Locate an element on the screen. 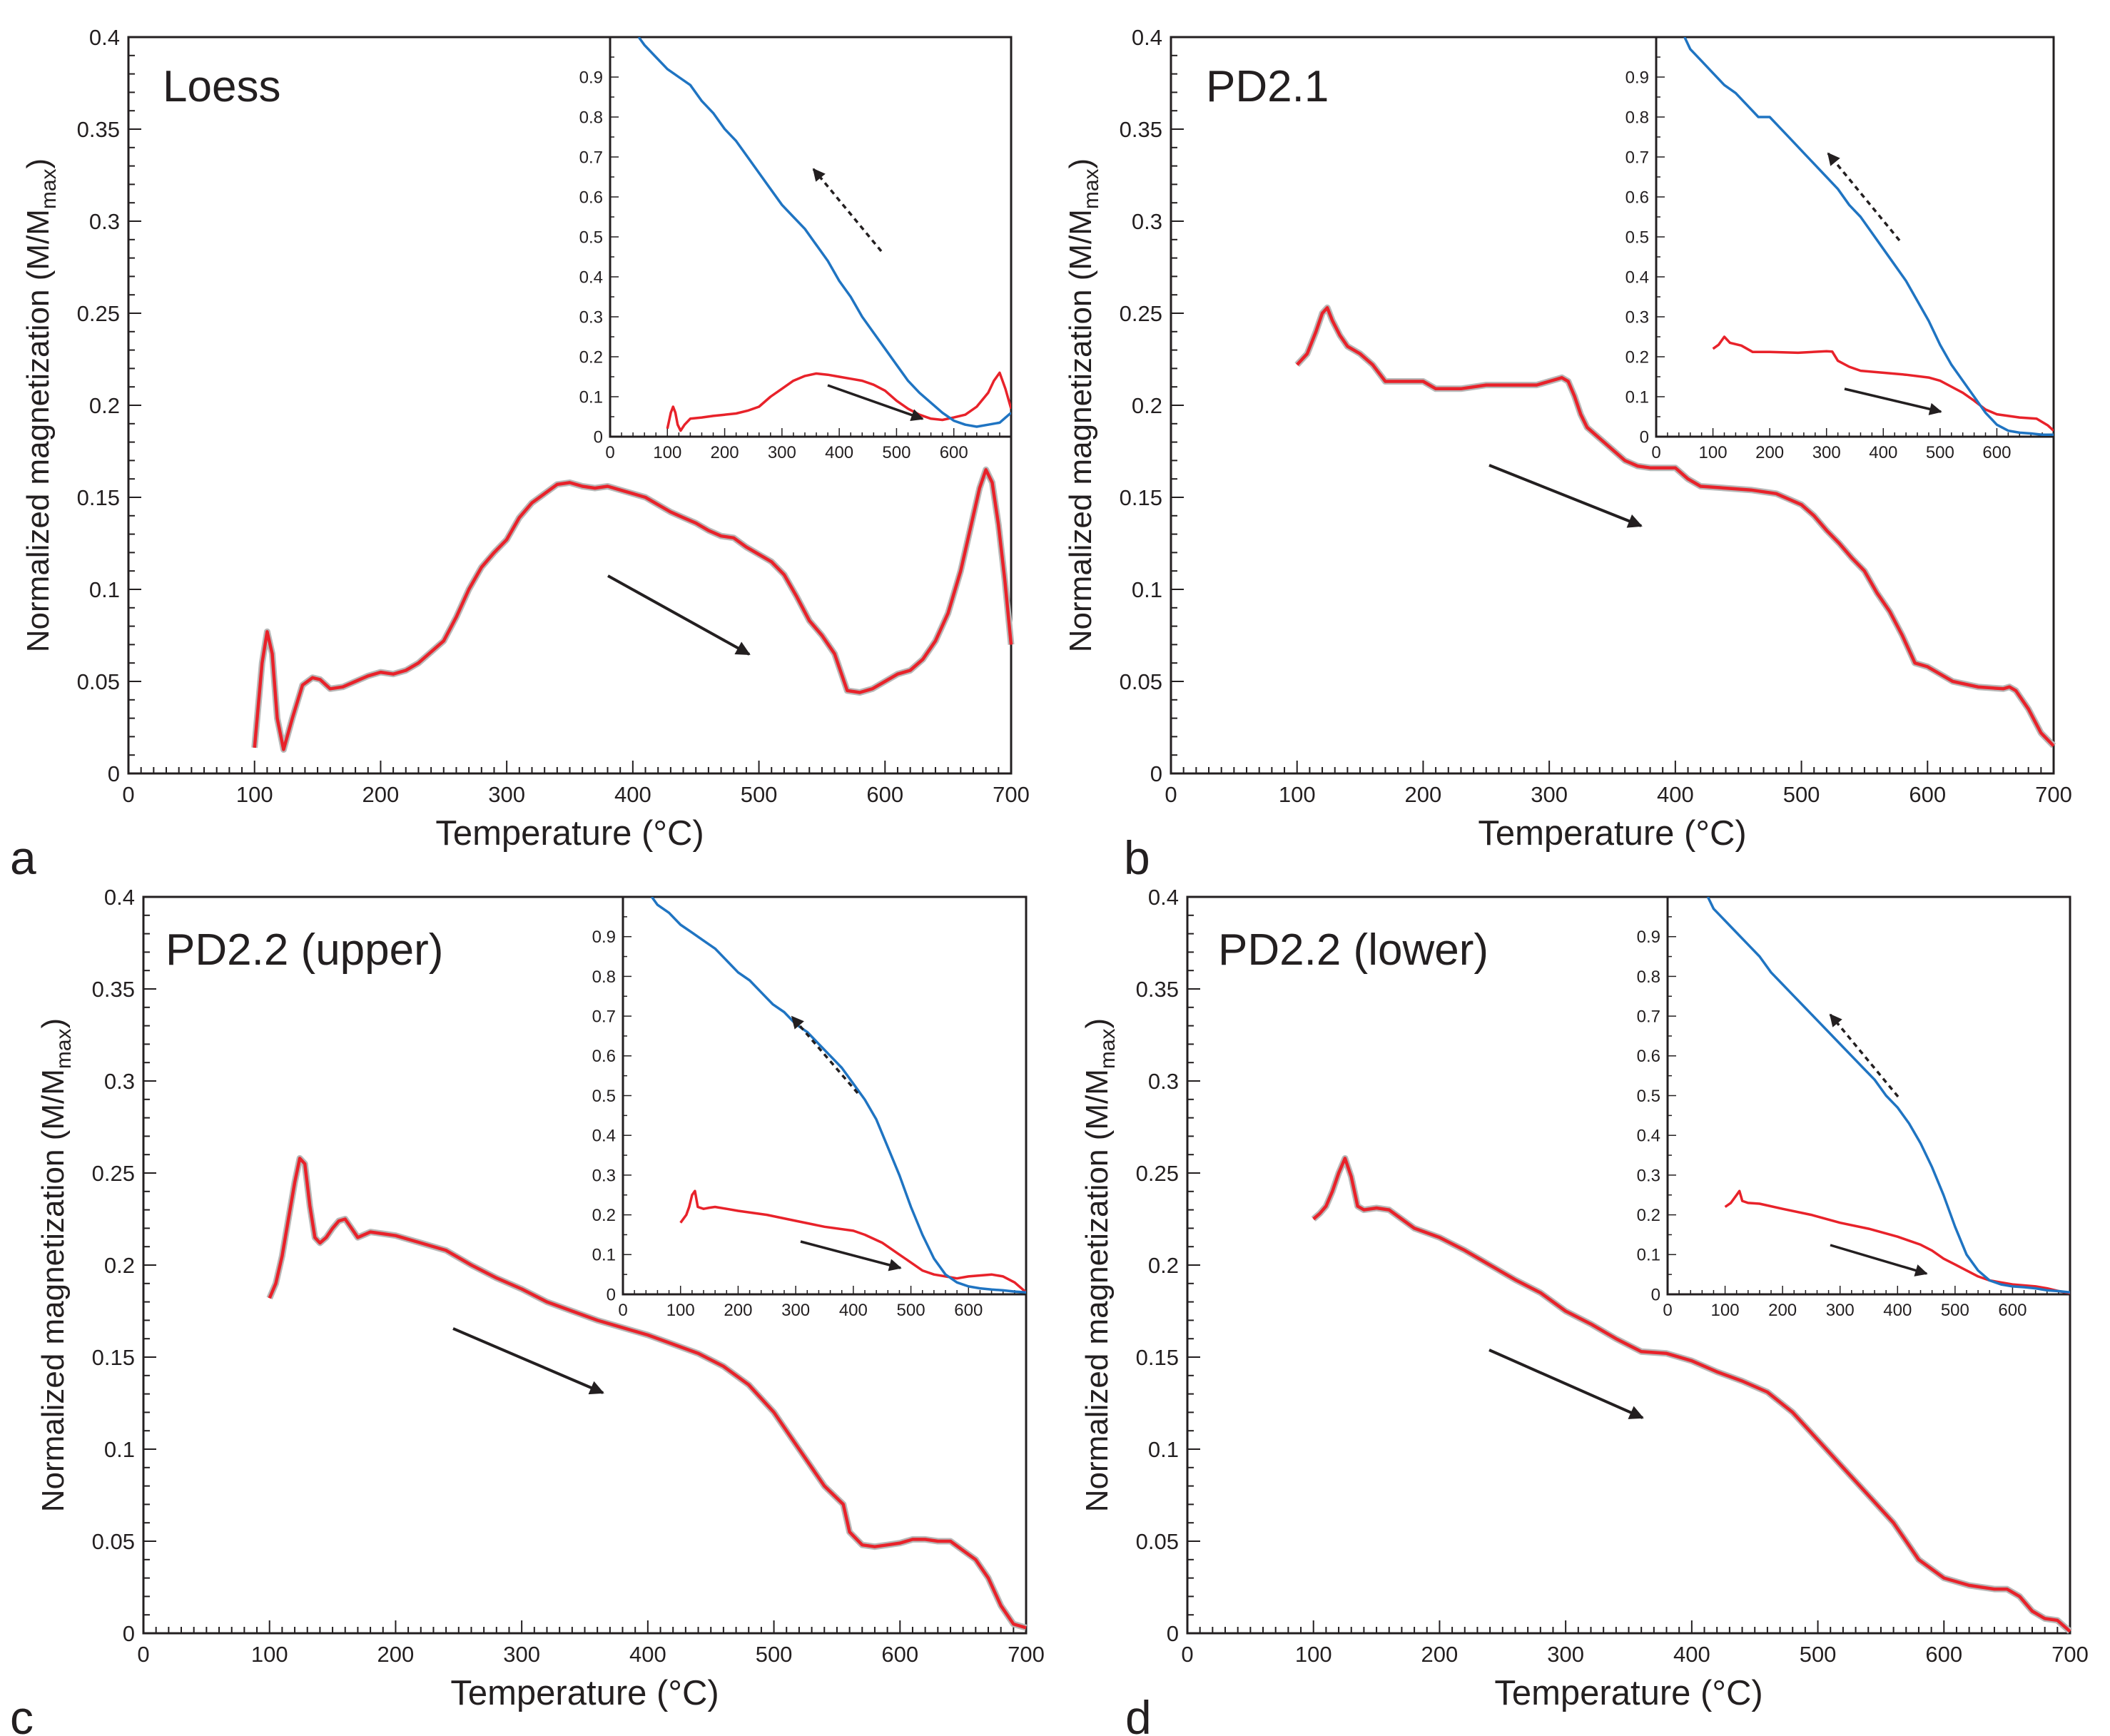  cooling-direction-arrow is located at coordinates (825, 1055).